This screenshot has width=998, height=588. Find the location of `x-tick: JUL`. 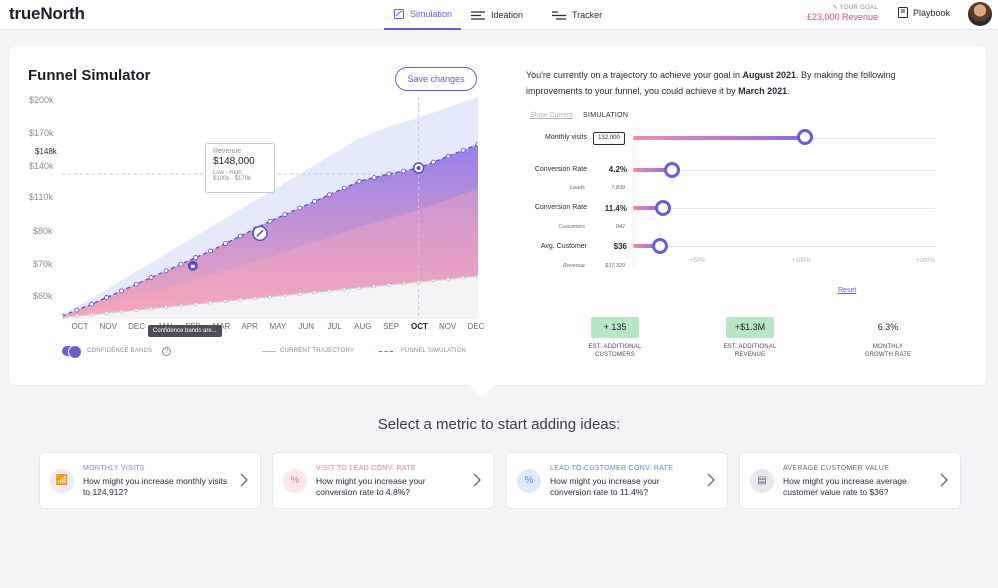

x-tick: JUL is located at coordinates (334, 326).